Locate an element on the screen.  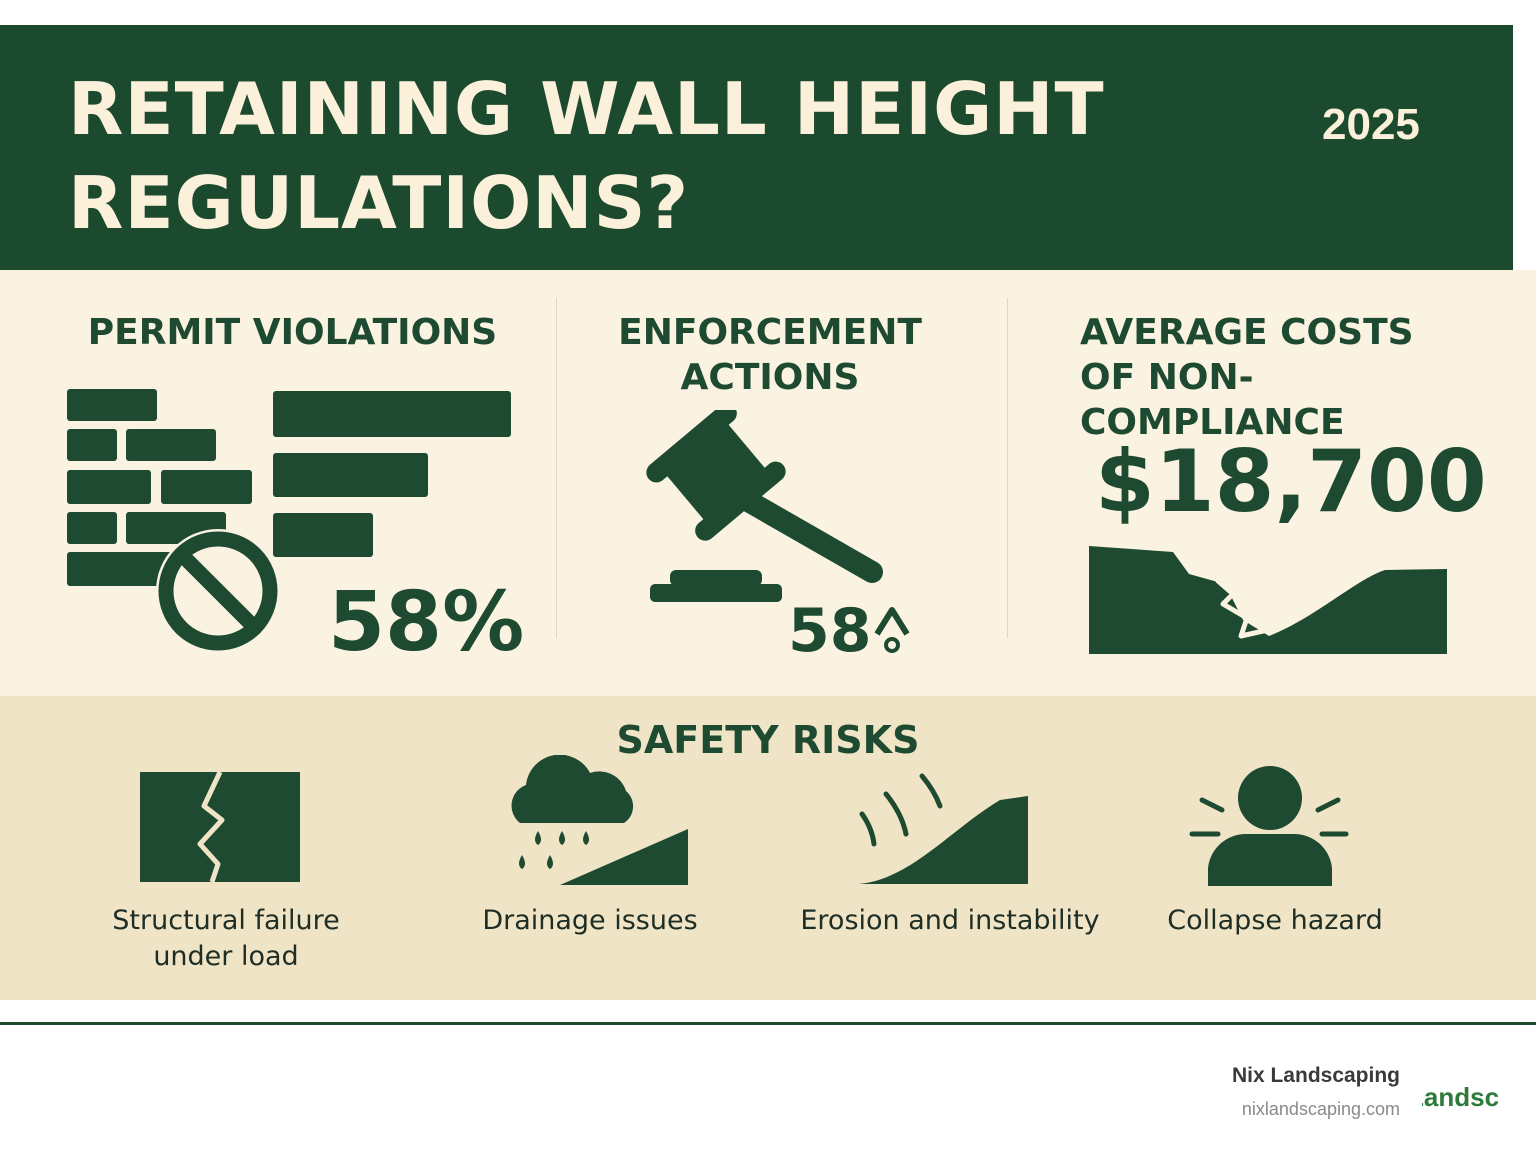
rain-cloud-slope-icon is located at coordinates (599, 820).